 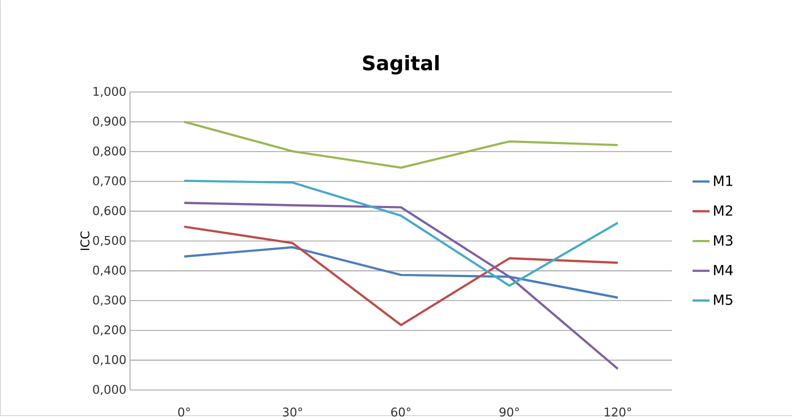 I want to click on y-axis-title: ICC, so click(x=85, y=241).